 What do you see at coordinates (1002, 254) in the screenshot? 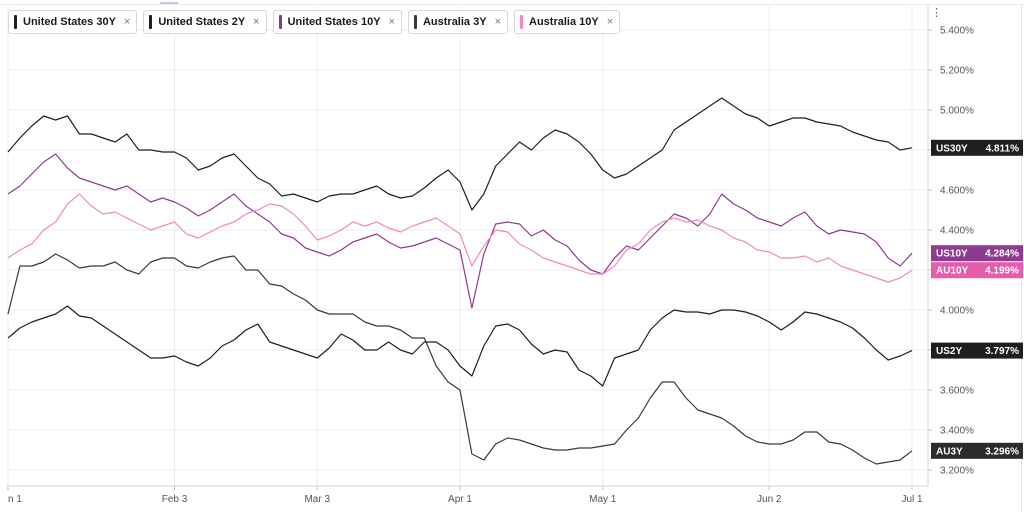
I see `badge-last-value: 4.284%` at bounding box center [1002, 254].